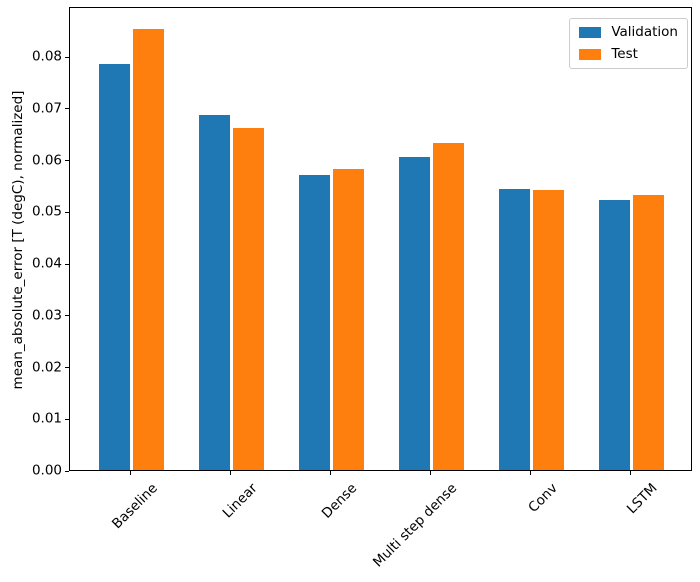 This screenshot has width=700, height=582. Describe the element at coordinates (148, 249) in the screenshot. I see `bar-test-baseline` at that location.